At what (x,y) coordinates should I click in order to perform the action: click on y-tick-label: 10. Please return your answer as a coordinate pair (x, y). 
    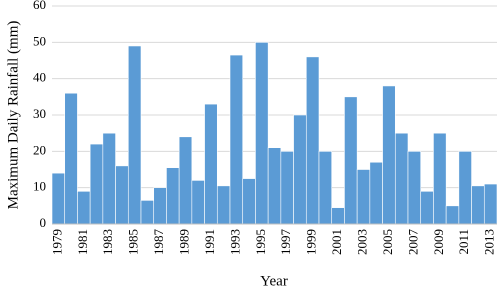
    Looking at the image, I should click on (39, 186).